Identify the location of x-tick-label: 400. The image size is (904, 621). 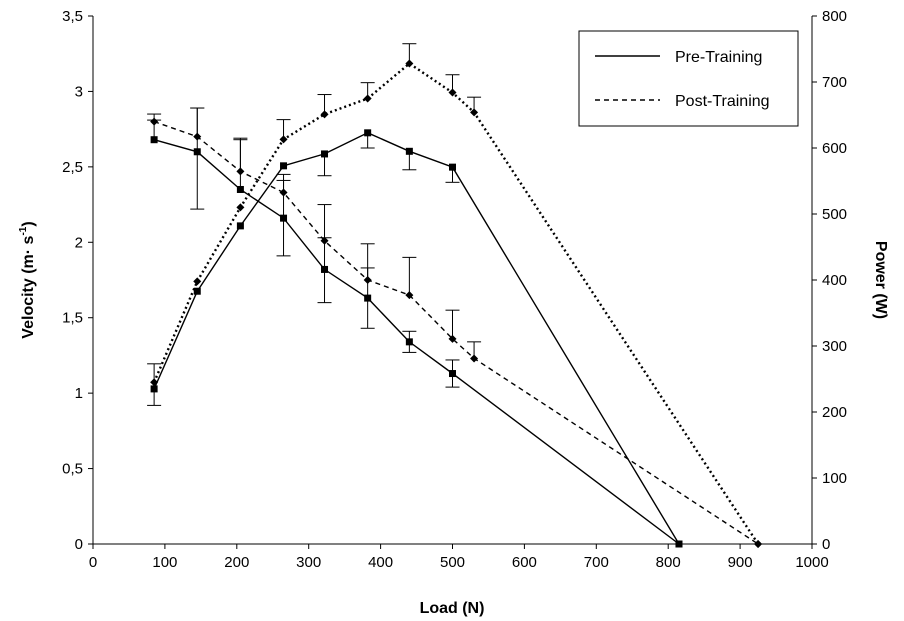
(380, 562).